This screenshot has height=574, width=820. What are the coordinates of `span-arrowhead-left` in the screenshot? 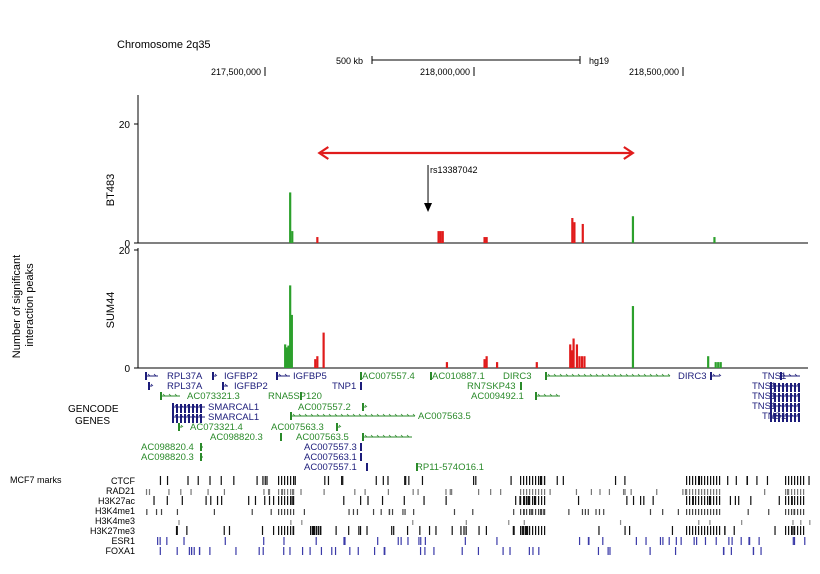 It's located at (323, 153).